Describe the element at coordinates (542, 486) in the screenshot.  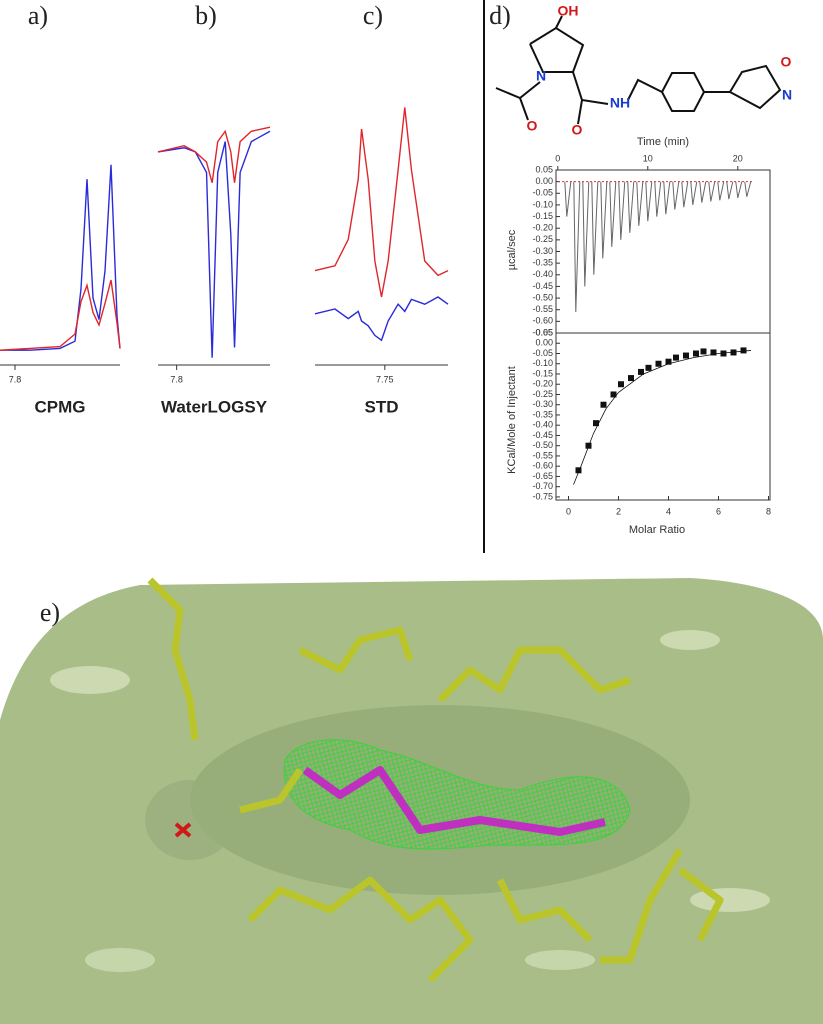
I see `y-tick-label: -0.70` at that location.